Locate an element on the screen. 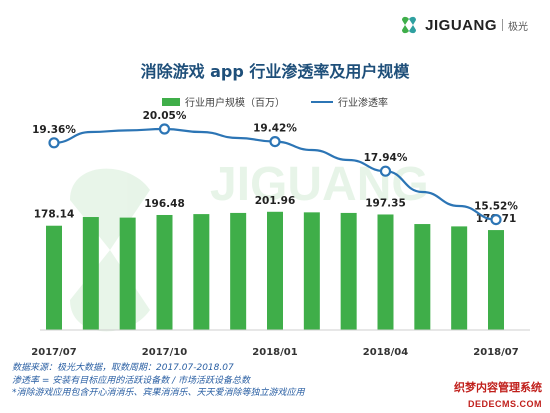 Image resolution: width=550 pixels, height=413 pixels. chart-legend: 行业用户规模（百万） 行业渗透率 is located at coordinates (275, 101).